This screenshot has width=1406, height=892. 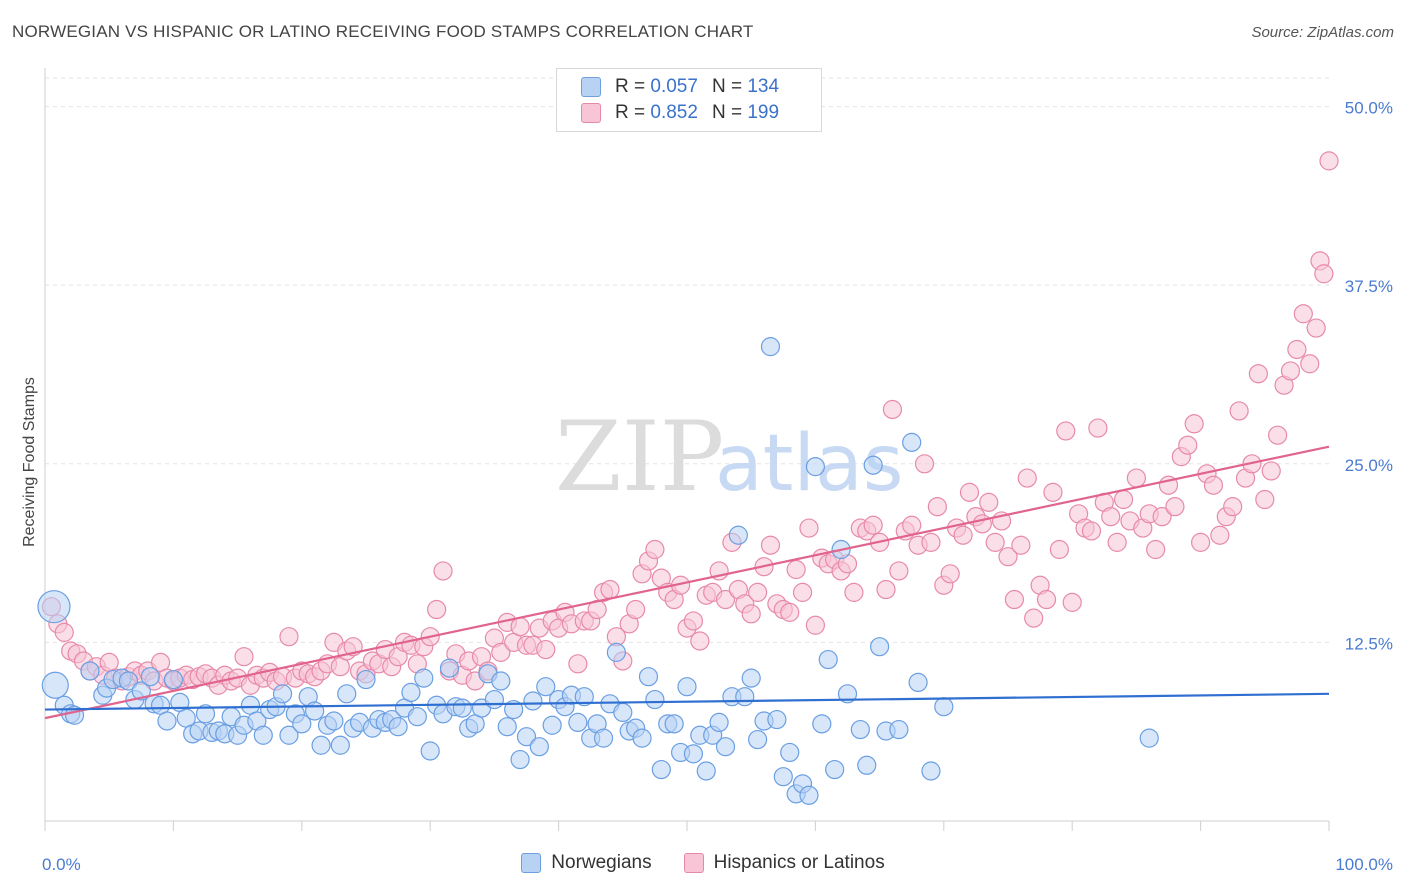 What do you see at coordinates (630, 112) in the screenshot?
I see `r-label: R =` at bounding box center [630, 112].